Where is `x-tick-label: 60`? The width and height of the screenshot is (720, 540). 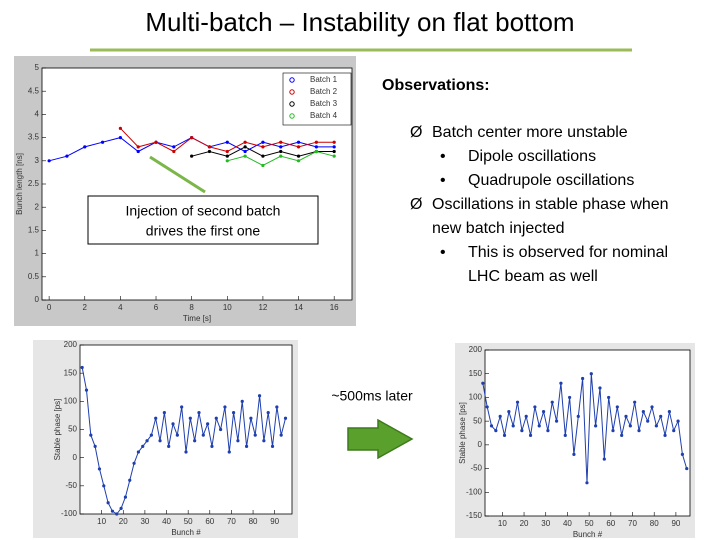 x-tick-label: 60 is located at coordinates (610, 523).